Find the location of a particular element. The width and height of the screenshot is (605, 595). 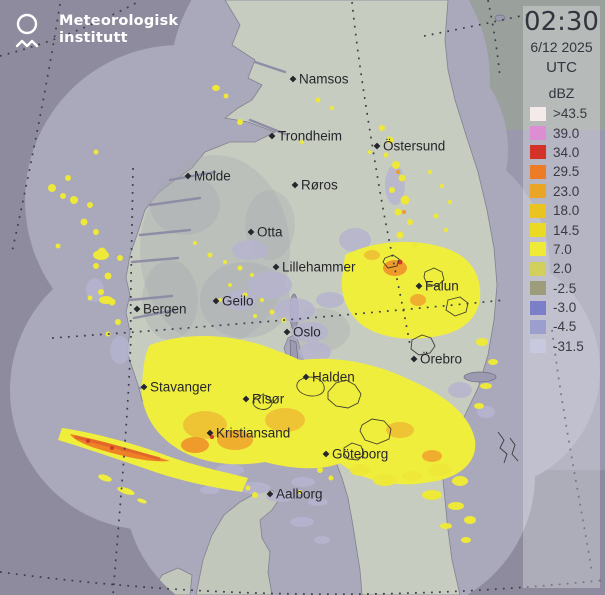

city-oslo: Oslo is located at coordinates (302, 332).